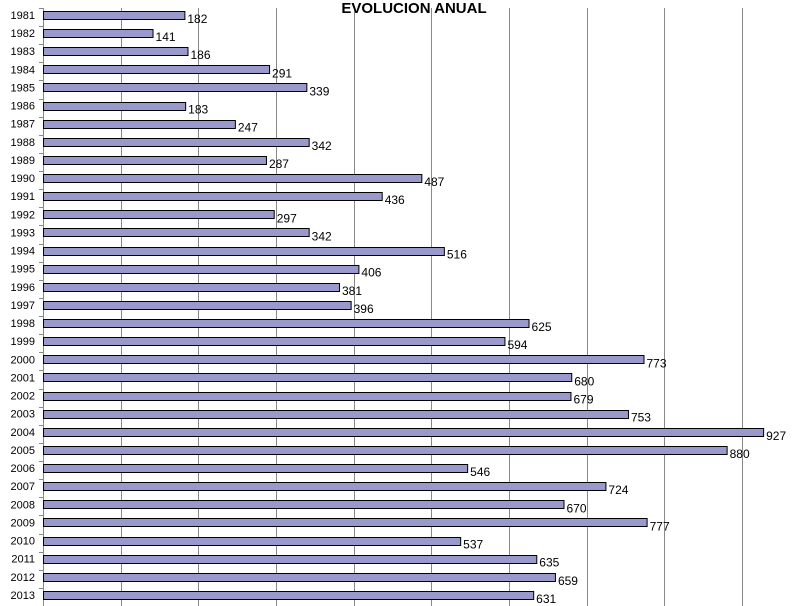  Describe the element at coordinates (546, 599) in the screenshot. I see `data-label-2013: 631` at that location.